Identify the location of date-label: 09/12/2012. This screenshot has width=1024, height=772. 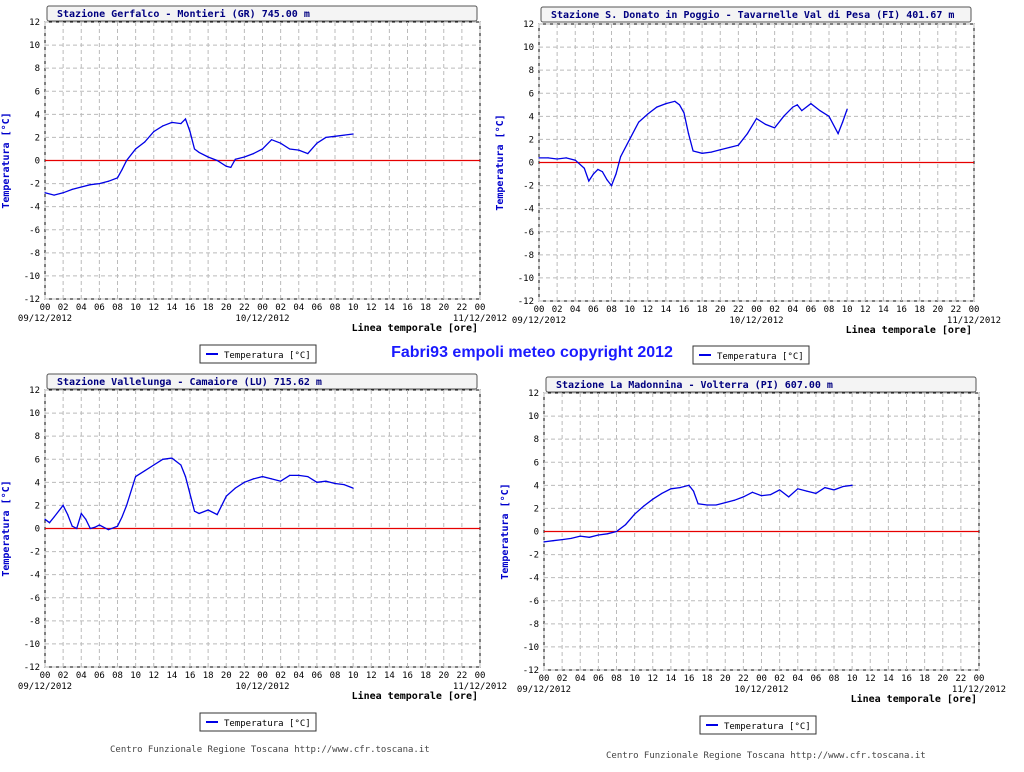
(45, 319).